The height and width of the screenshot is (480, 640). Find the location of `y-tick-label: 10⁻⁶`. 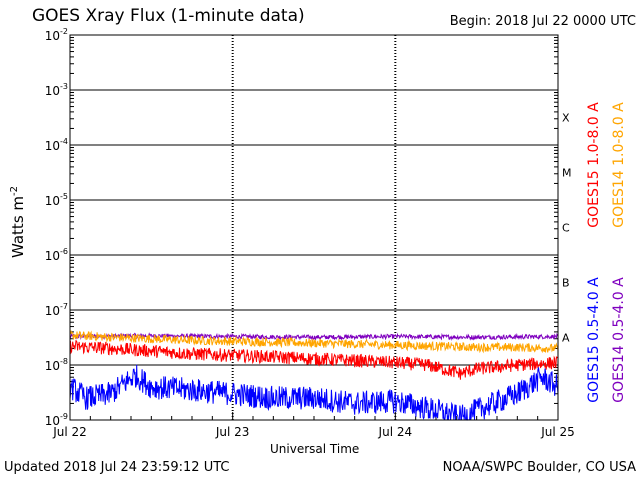

y-tick-label: 10⁻⁶ is located at coordinates (56, 255).